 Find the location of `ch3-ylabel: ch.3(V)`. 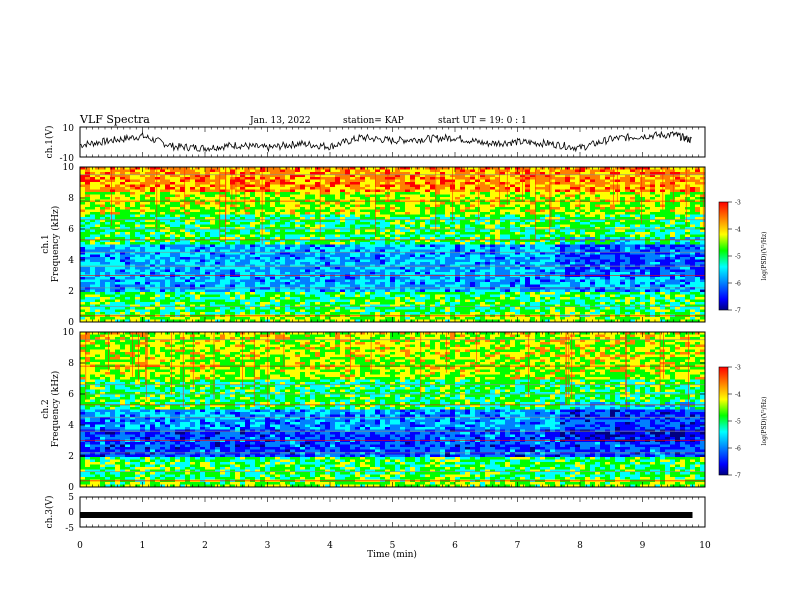

ch3-ylabel: ch.3(V) is located at coordinates (49, 512).